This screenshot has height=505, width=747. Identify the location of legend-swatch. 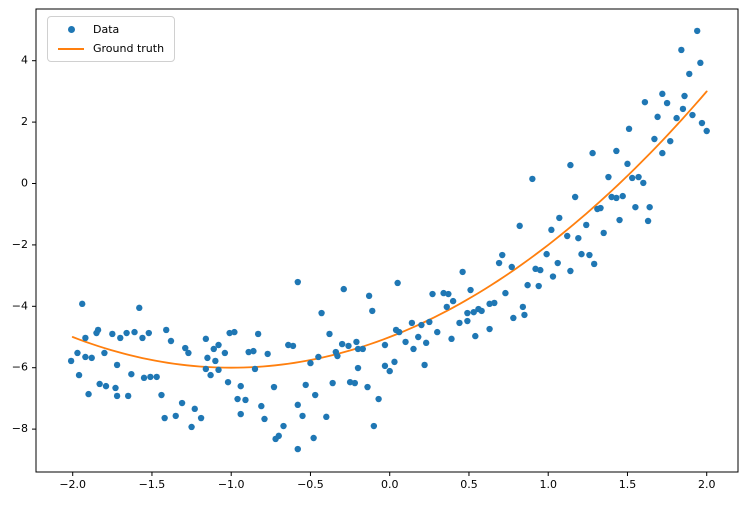
(71, 29).